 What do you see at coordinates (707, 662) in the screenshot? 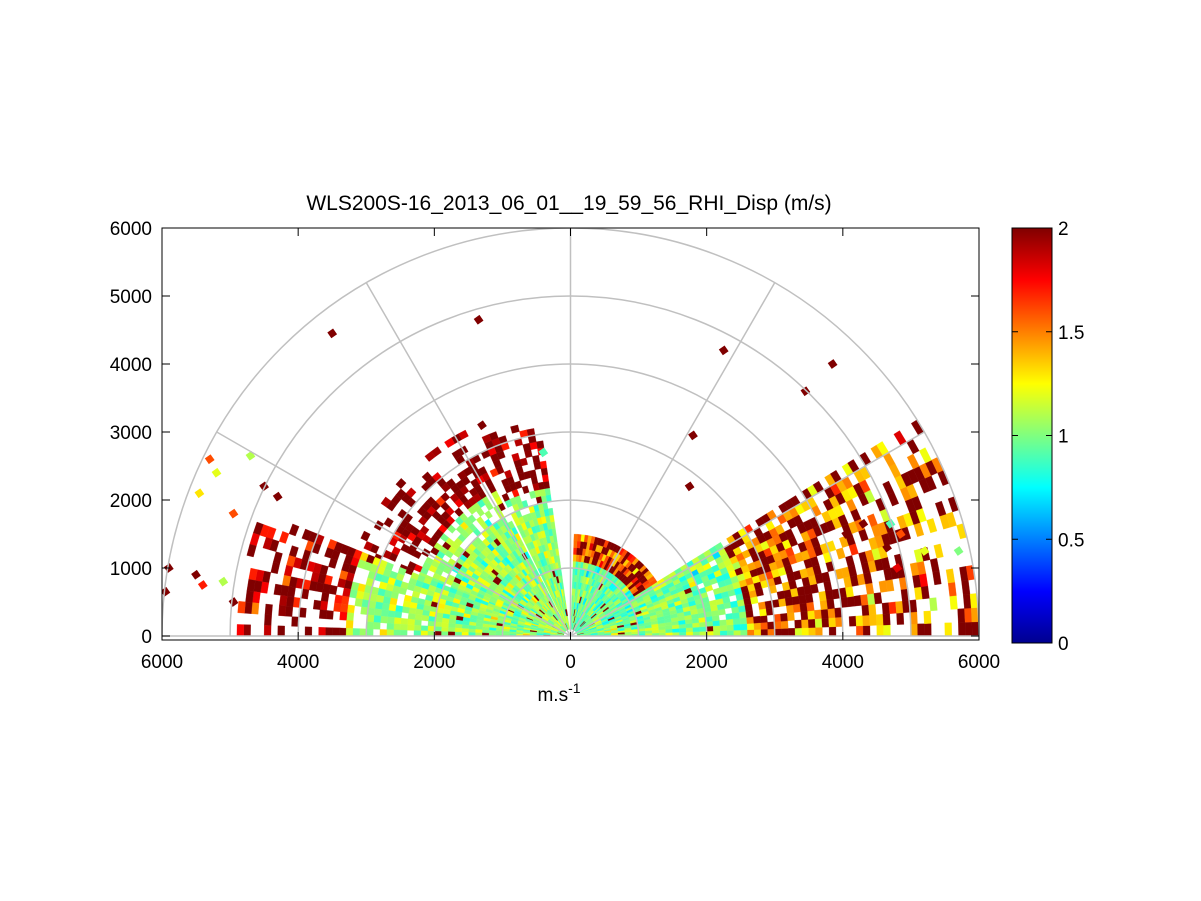
I see `x-tick-label: 2000` at bounding box center [707, 662].